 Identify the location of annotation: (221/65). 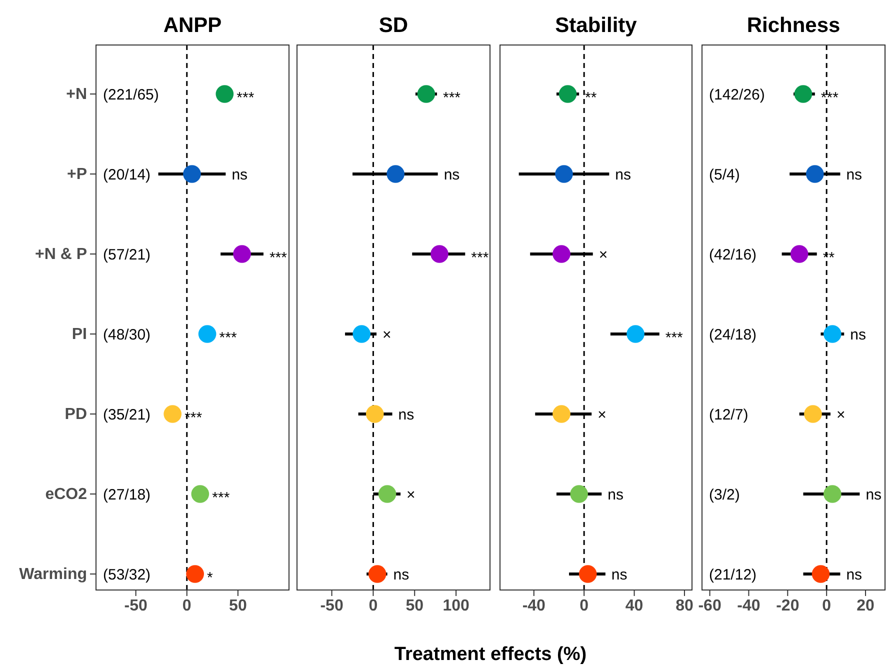
(131, 95).